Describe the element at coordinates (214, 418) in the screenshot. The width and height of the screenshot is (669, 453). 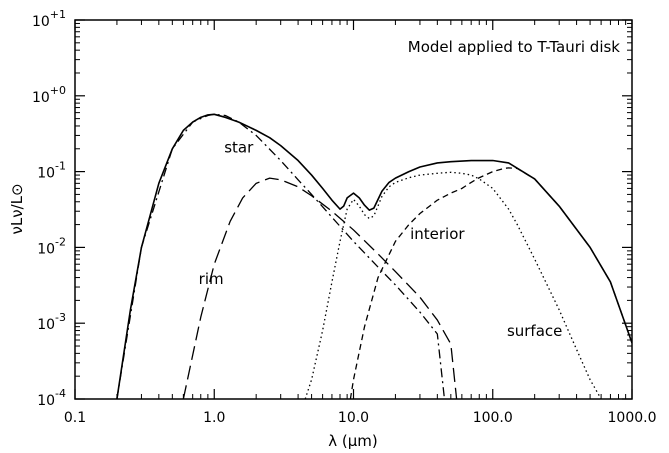
I see `x-tick-label: 1.0` at that location.